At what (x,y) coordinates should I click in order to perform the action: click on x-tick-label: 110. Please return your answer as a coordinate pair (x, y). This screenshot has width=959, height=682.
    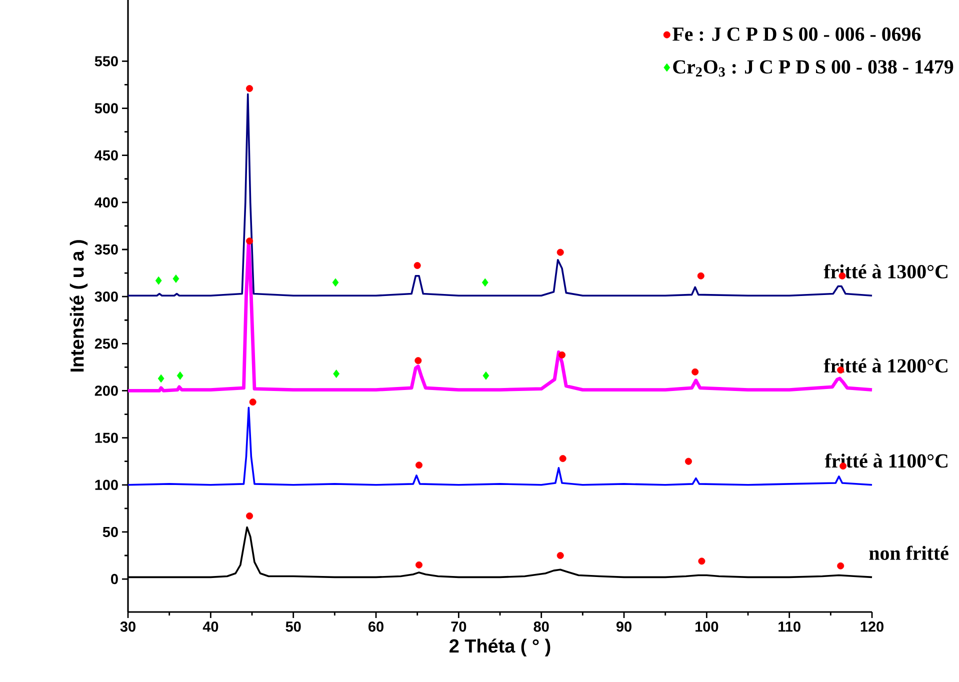
    Looking at the image, I should click on (789, 627).